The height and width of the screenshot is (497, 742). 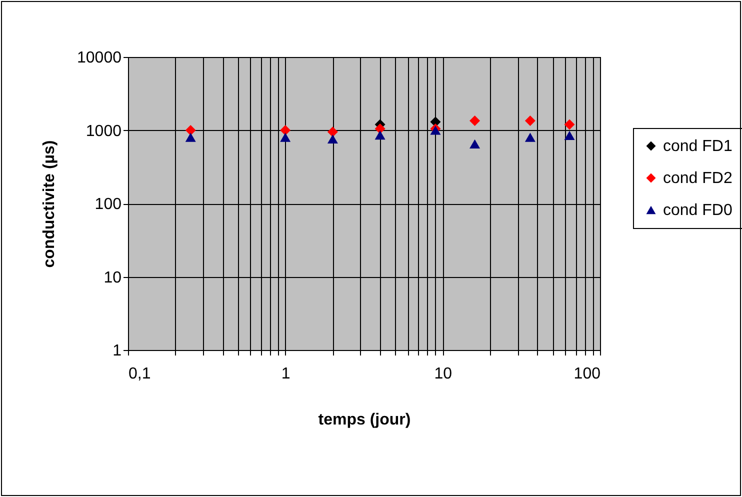 I want to click on y-tick-label: 10000, so click(x=99, y=58).